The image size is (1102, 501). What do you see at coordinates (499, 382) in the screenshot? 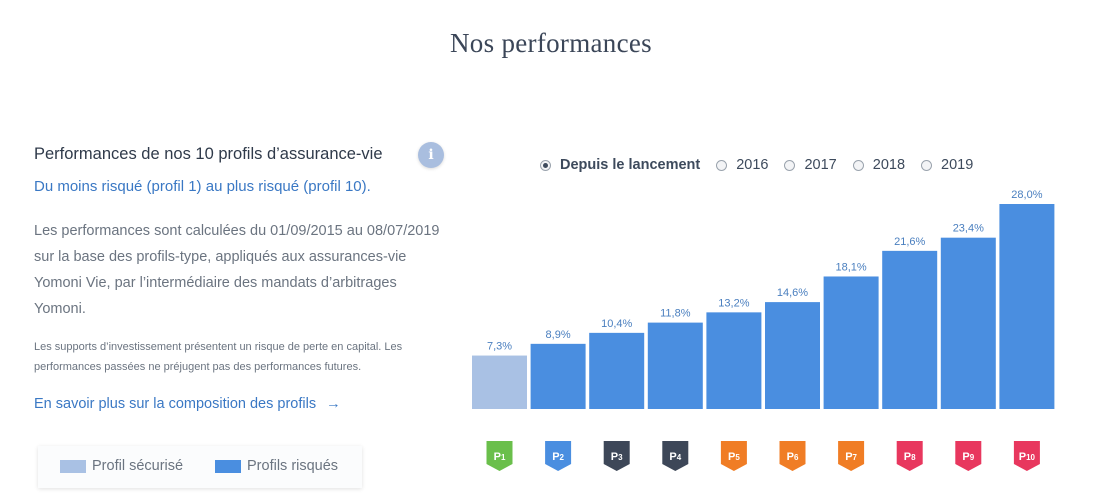
I see `bar-p1` at bounding box center [499, 382].